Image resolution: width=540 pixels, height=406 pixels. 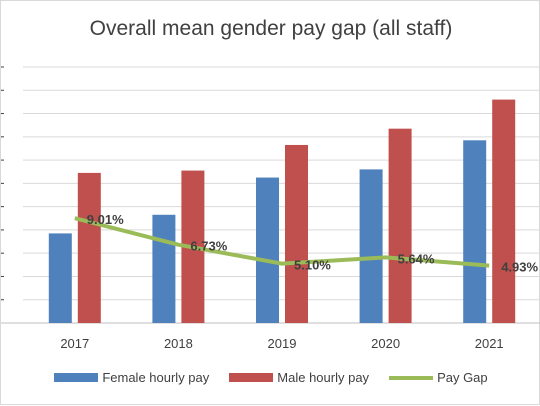 What do you see at coordinates (74, 343) in the screenshot?
I see `x-tick-label: 2017` at bounding box center [74, 343].